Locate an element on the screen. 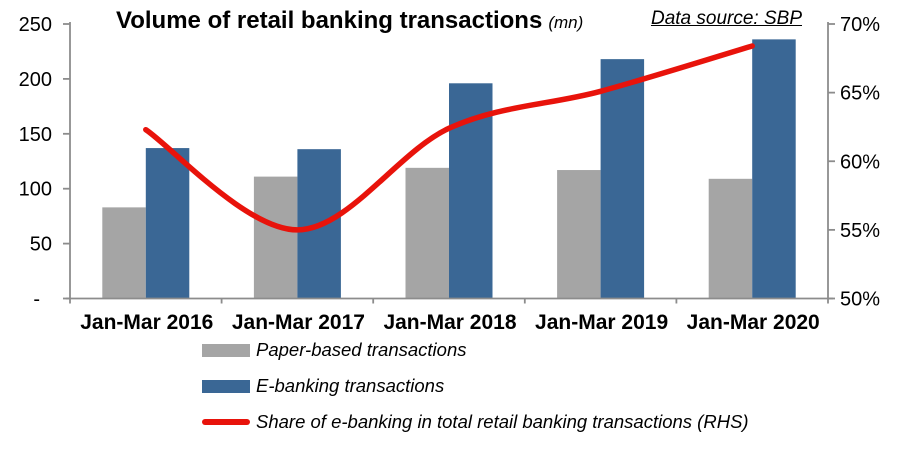 The height and width of the screenshot is (451, 897). legend-label-ebanking: E-banking transactions is located at coordinates (350, 385).